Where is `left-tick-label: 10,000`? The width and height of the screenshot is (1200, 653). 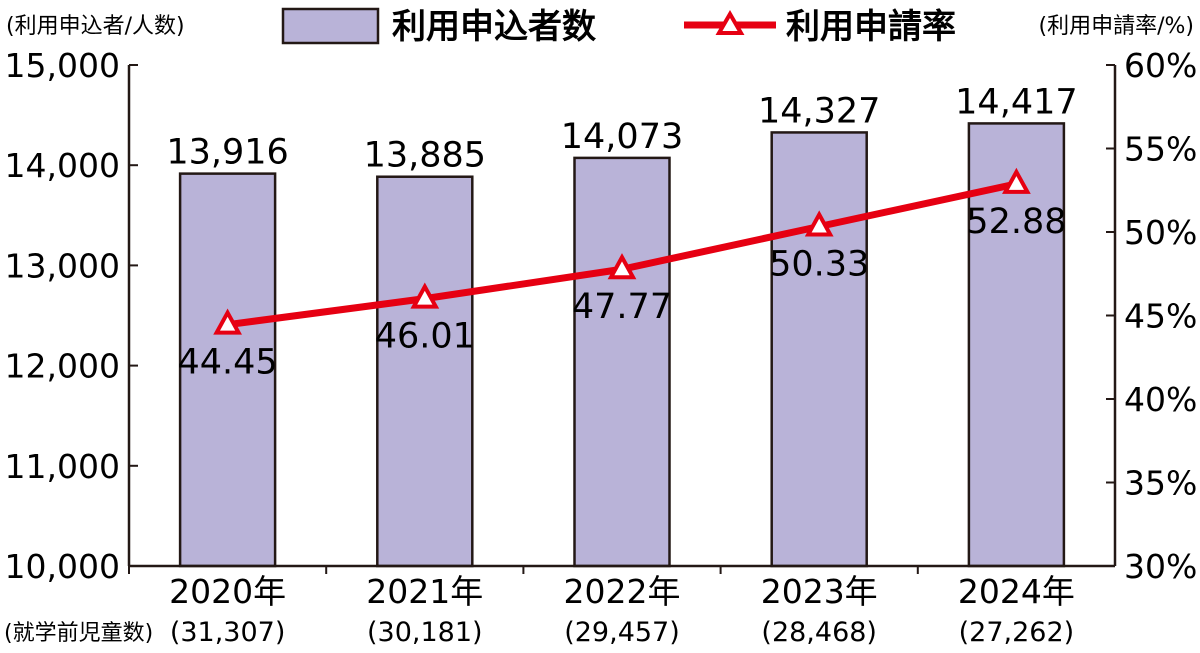 left-tick-label: 10,000 is located at coordinates (62, 566).